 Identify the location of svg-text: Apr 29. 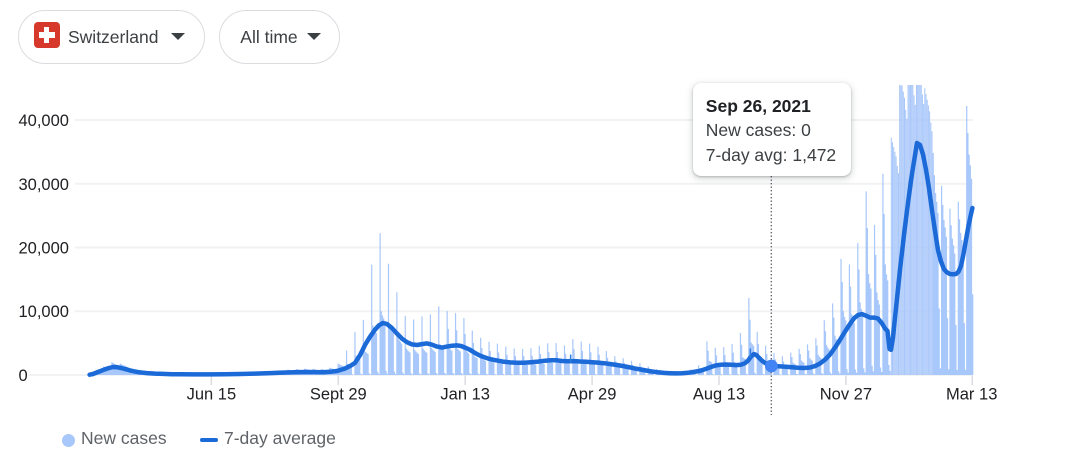
(592, 395).